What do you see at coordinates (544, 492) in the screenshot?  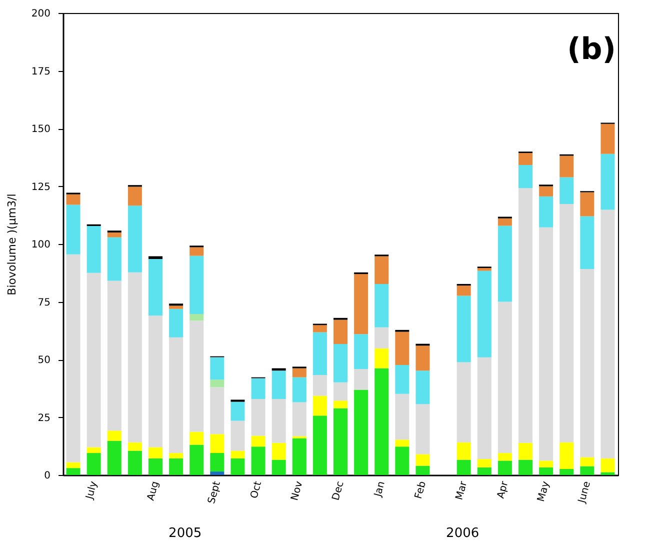 I see `x-tick-label: May` at bounding box center [544, 492].